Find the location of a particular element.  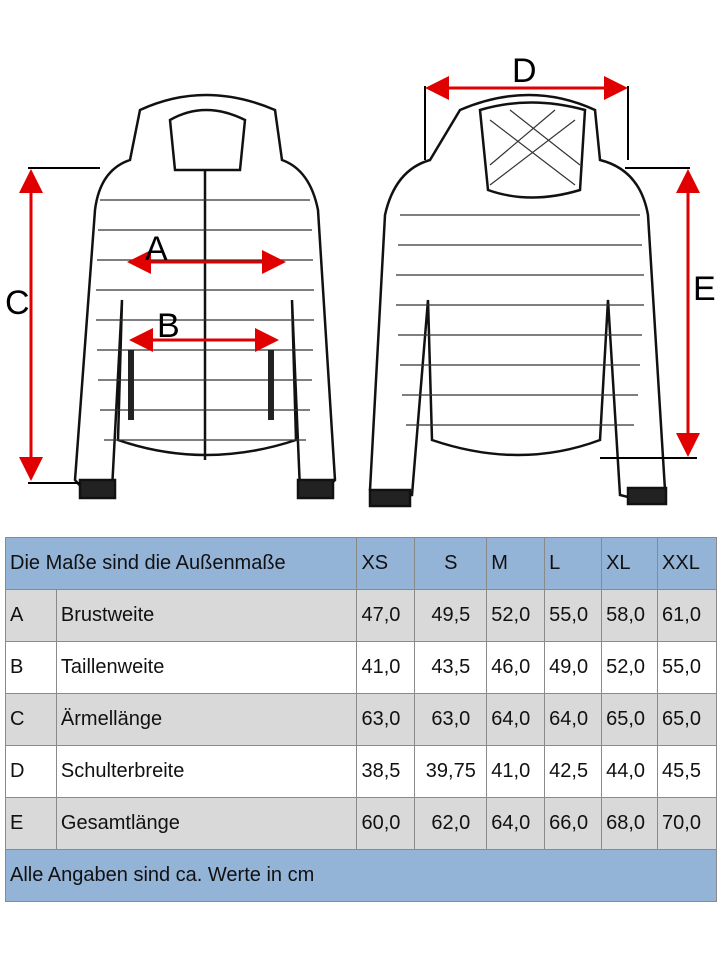

cell: 62,0 is located at coordinates (451, 823).